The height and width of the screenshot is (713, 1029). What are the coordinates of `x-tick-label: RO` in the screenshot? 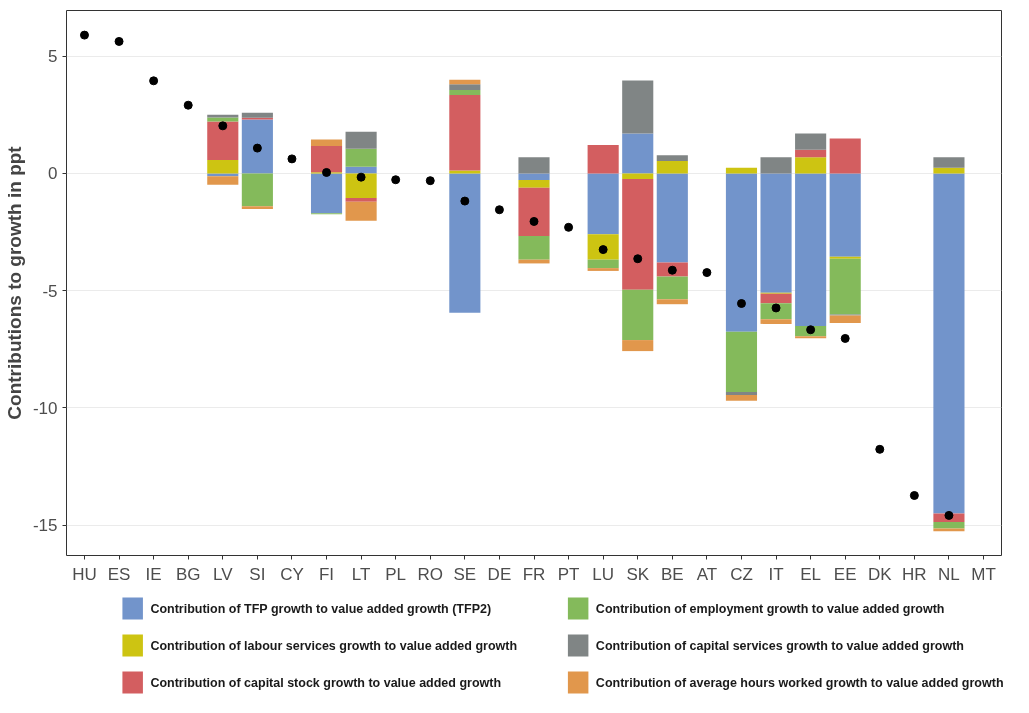 It's located at (430, 574).